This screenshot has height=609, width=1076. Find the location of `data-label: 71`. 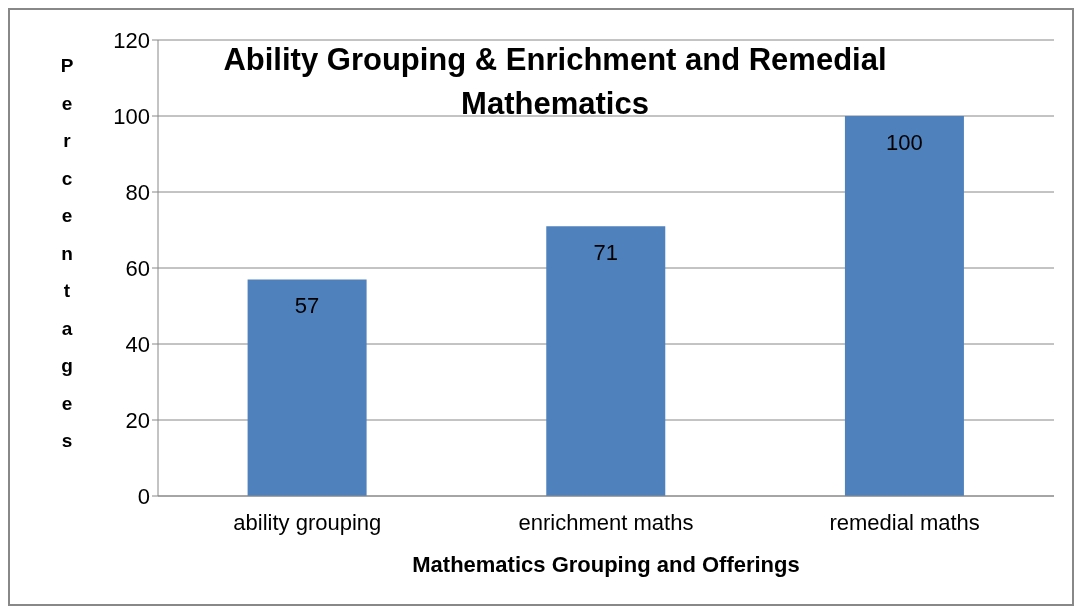

data-label: 71 is located at coordinates (606, 252).